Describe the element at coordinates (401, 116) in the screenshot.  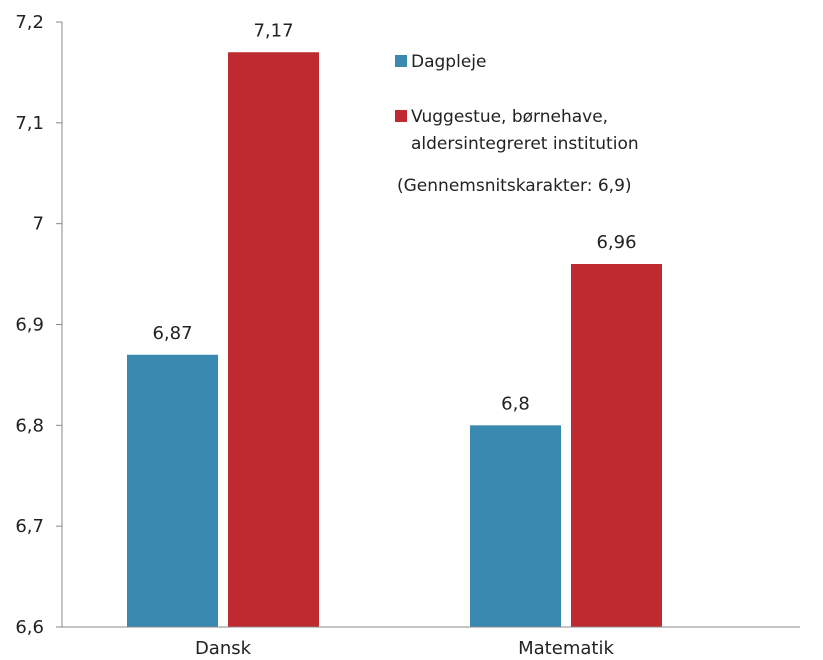
I see `legend-swatch-vuggestue` at that location.